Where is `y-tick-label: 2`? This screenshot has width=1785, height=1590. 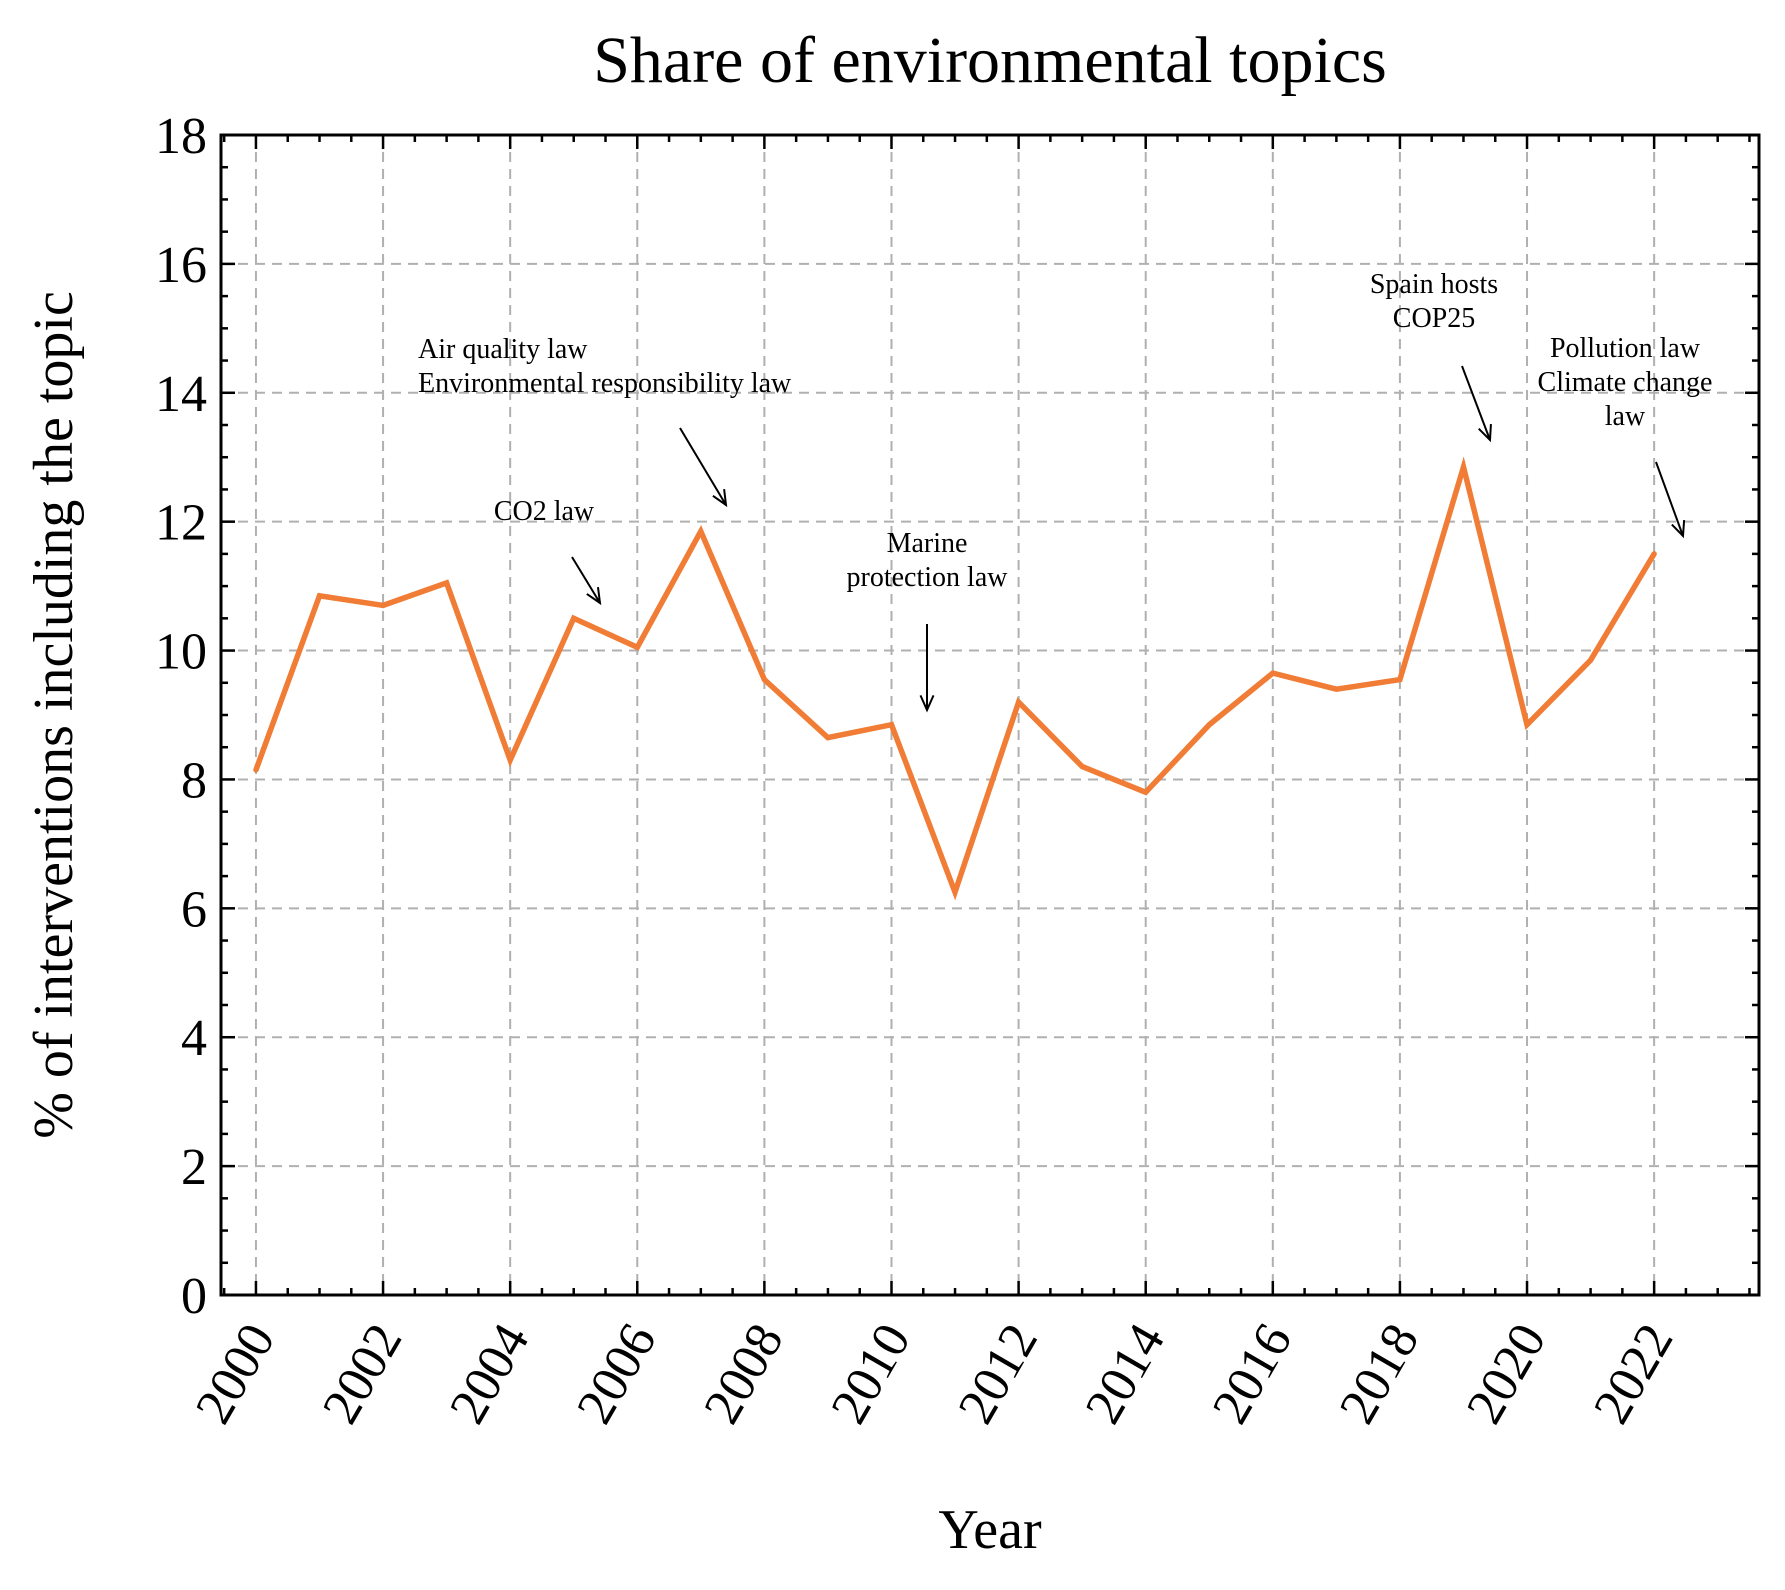 y-tick-label: 2 is located at coordinates (194, 1167).